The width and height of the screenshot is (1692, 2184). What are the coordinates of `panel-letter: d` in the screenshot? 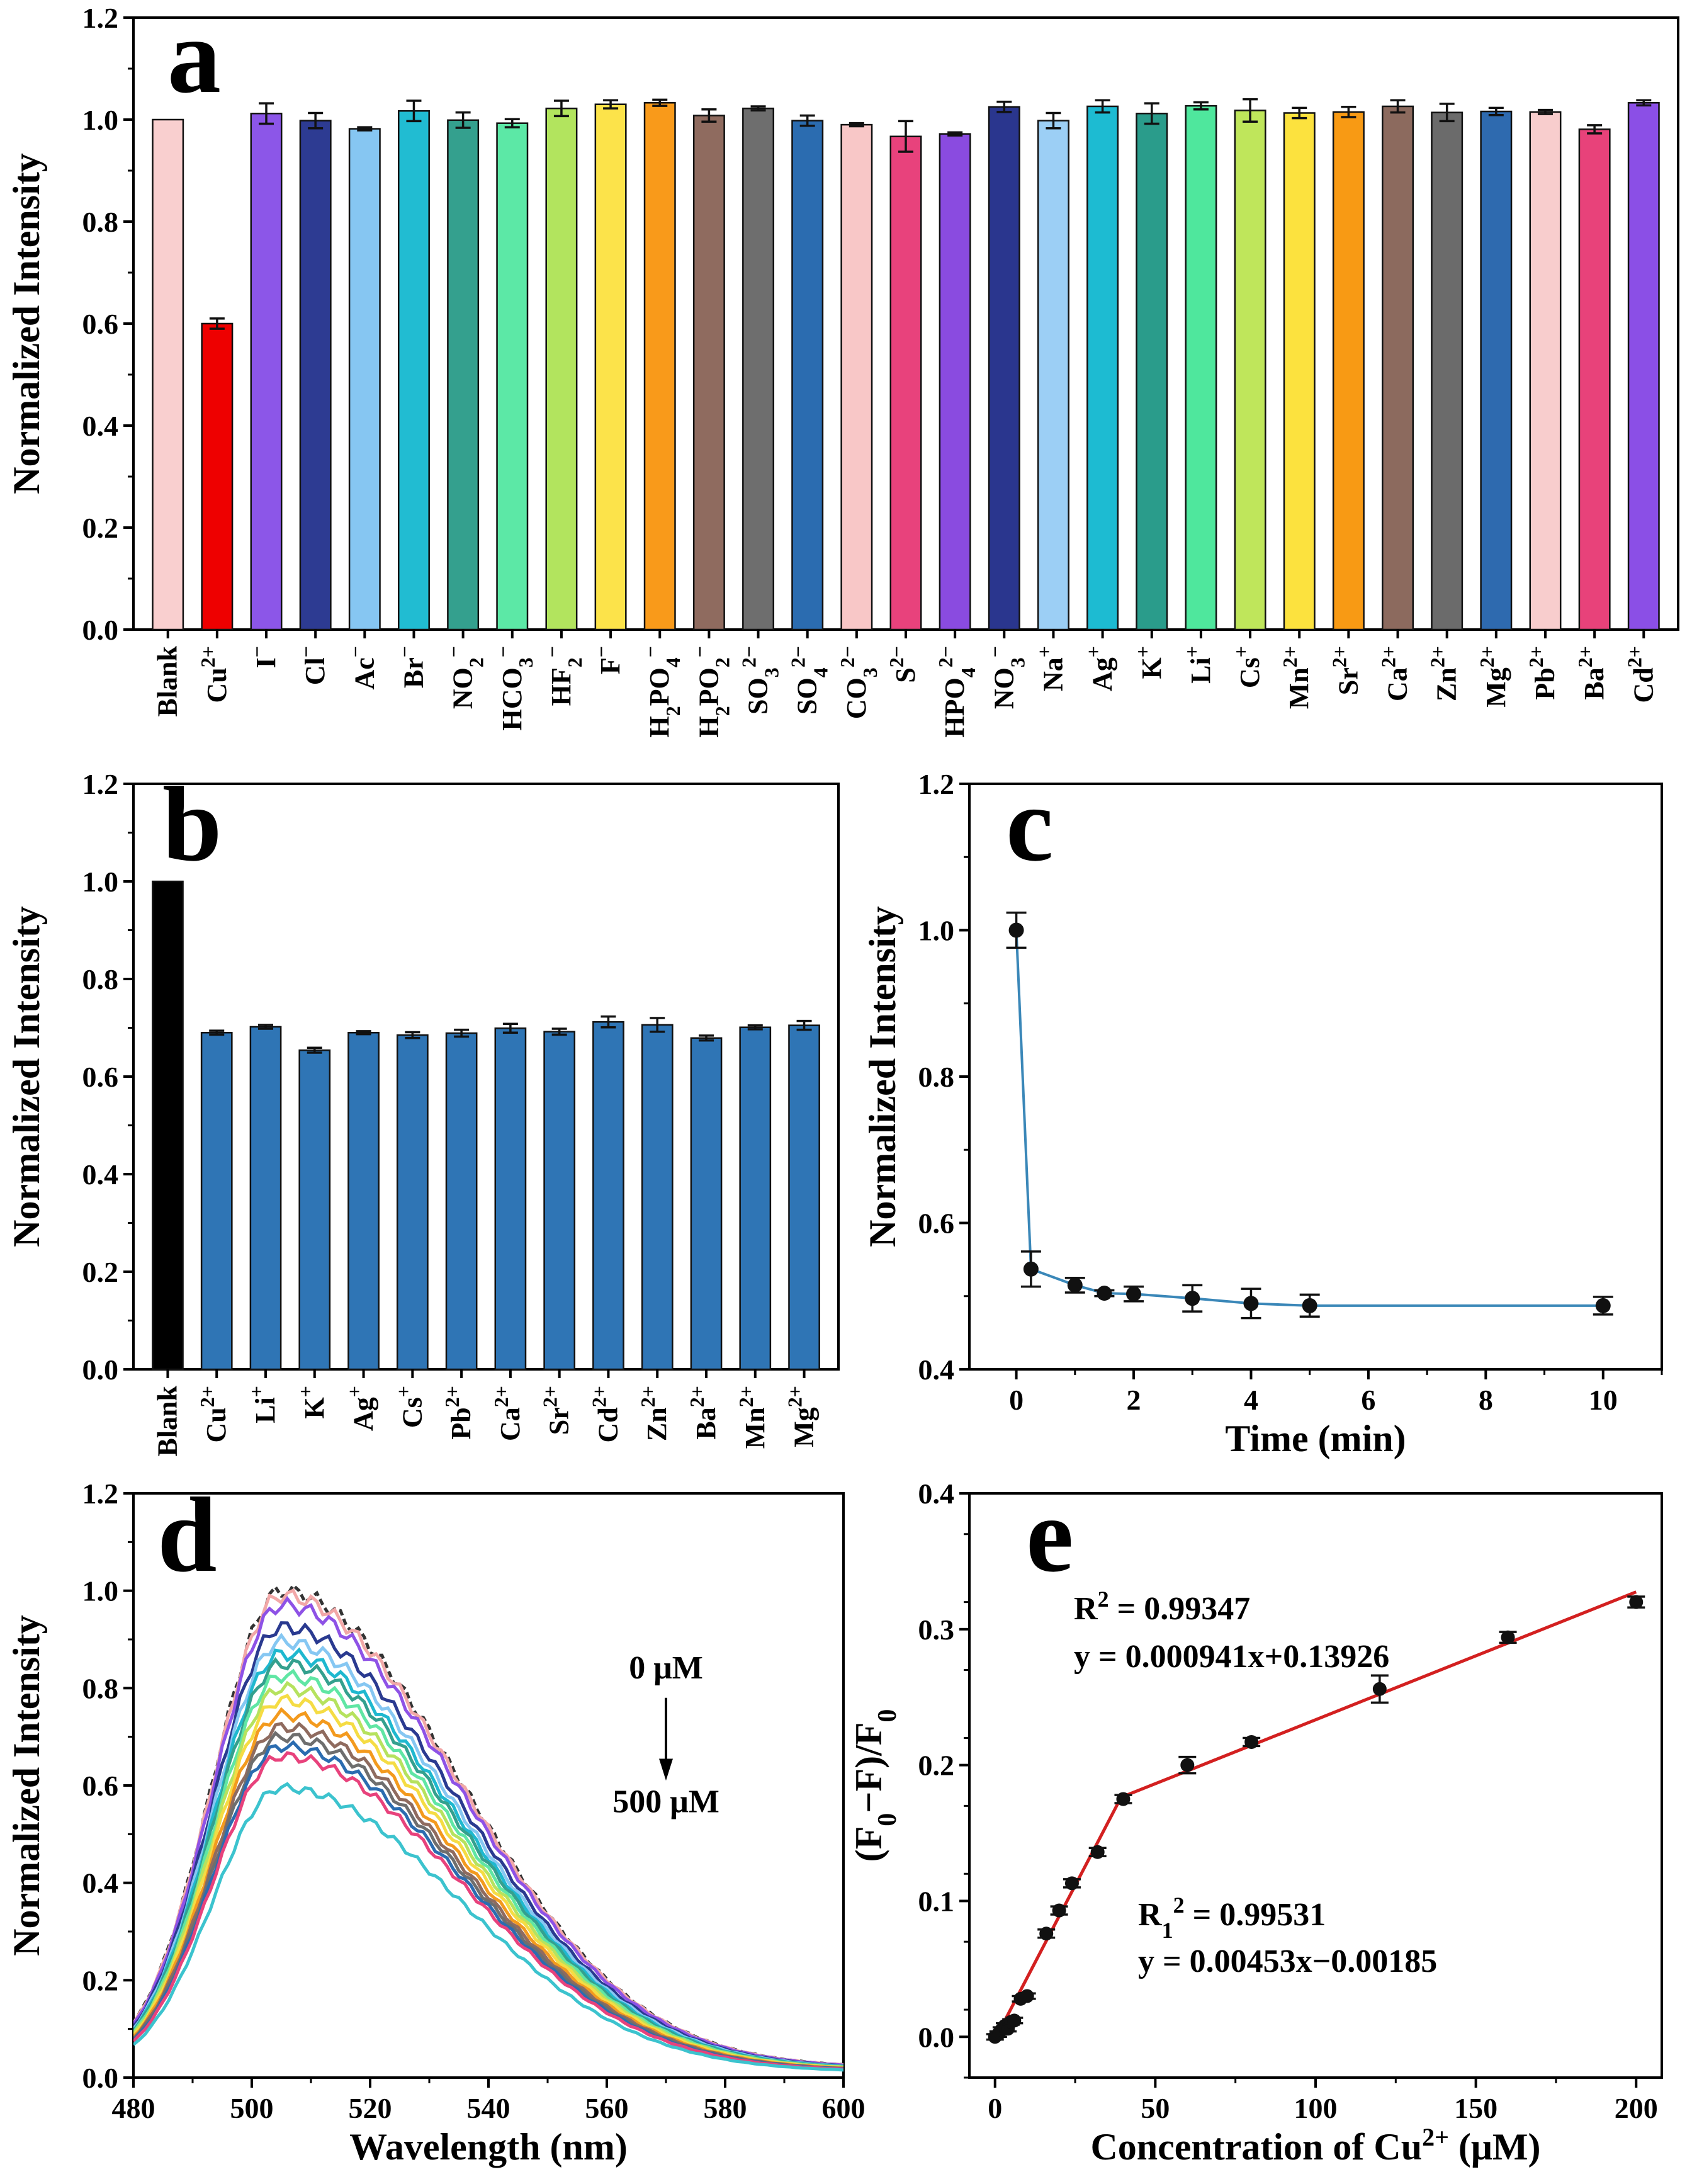 It's located at (187, 1535).